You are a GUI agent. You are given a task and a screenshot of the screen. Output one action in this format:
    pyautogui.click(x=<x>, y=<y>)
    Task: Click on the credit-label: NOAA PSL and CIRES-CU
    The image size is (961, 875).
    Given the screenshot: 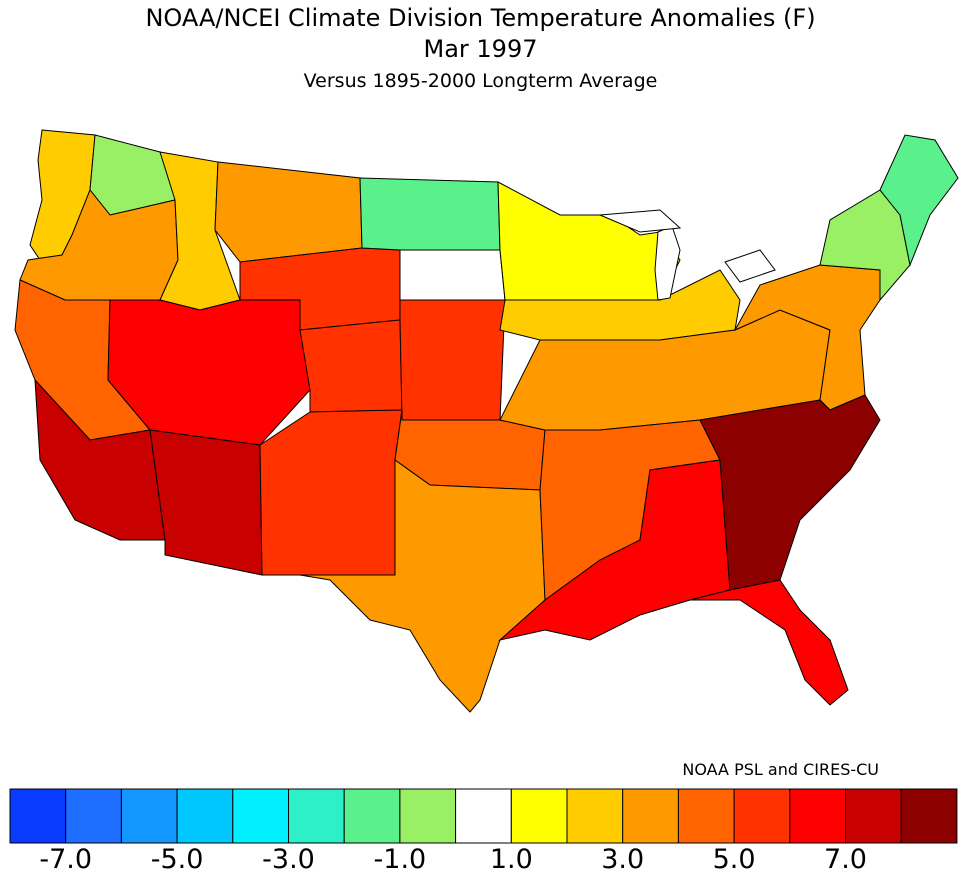 What is the action you would take?
    pyautogui.click(x=780, y=769)
    